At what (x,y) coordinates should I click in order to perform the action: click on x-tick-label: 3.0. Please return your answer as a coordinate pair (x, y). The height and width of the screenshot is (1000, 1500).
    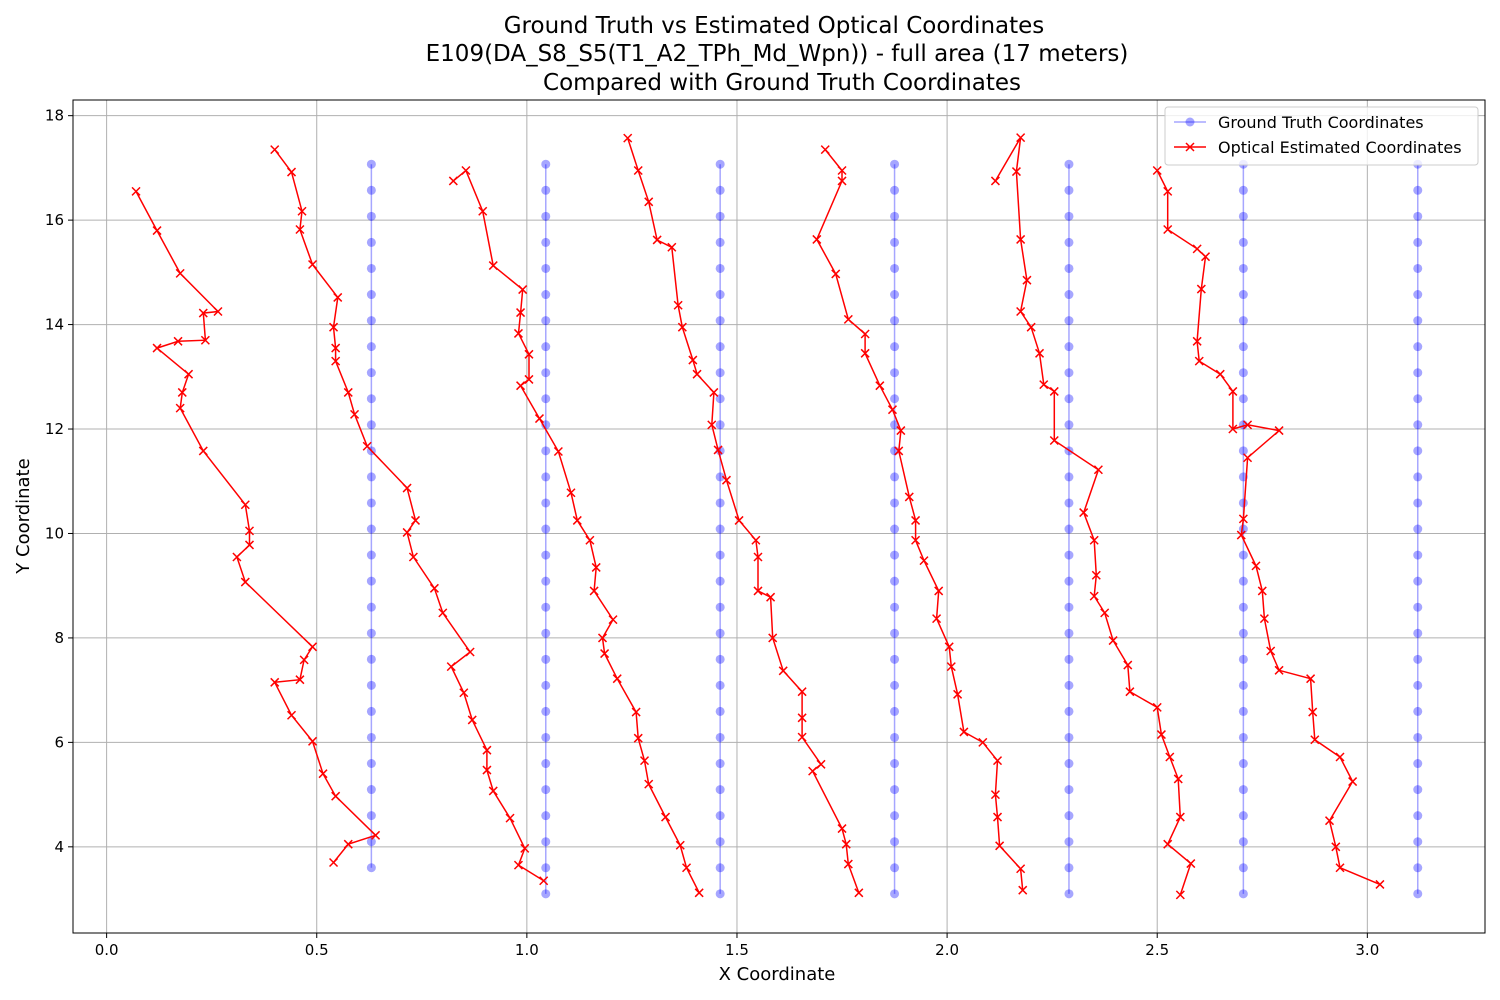
    Looking at the image, I should click on (1367, 950).